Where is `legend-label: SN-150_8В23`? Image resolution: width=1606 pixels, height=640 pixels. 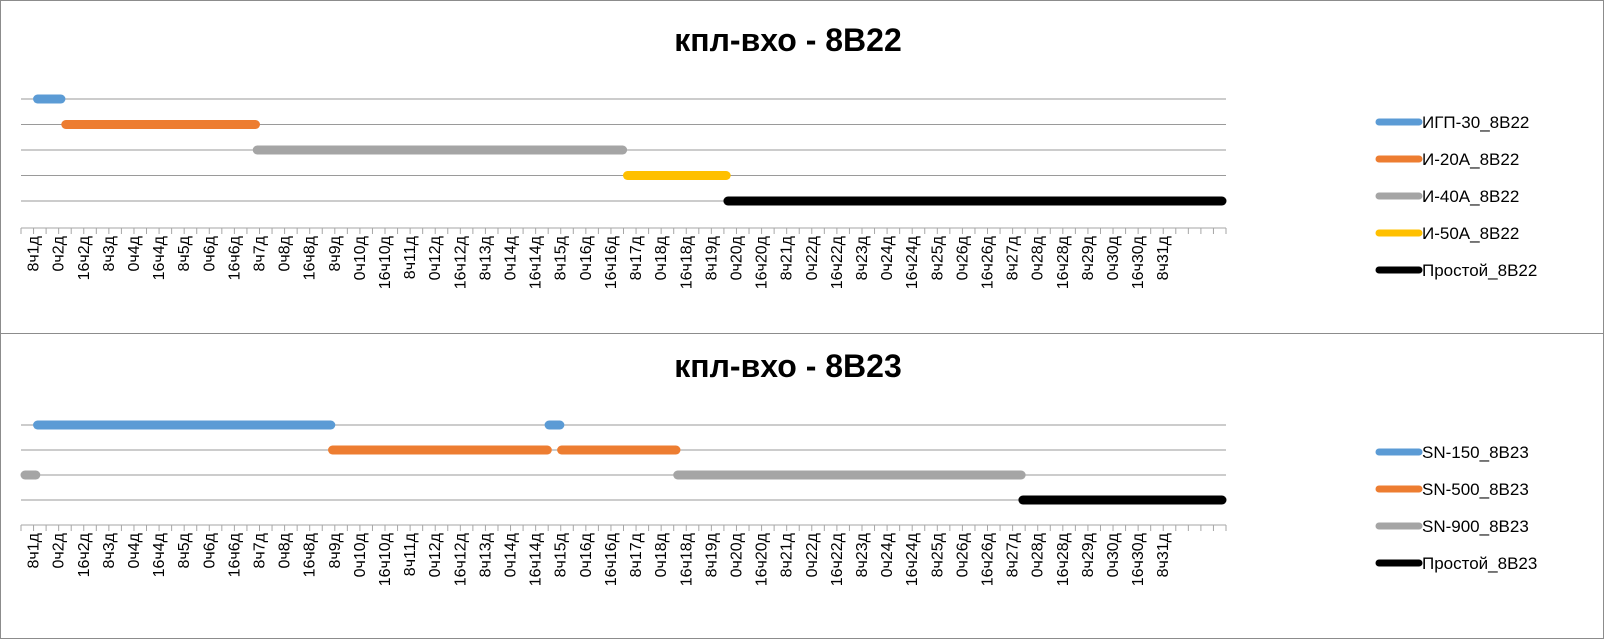 legend-label: SN-150_8В23 is located at coordinates (1475, 452).